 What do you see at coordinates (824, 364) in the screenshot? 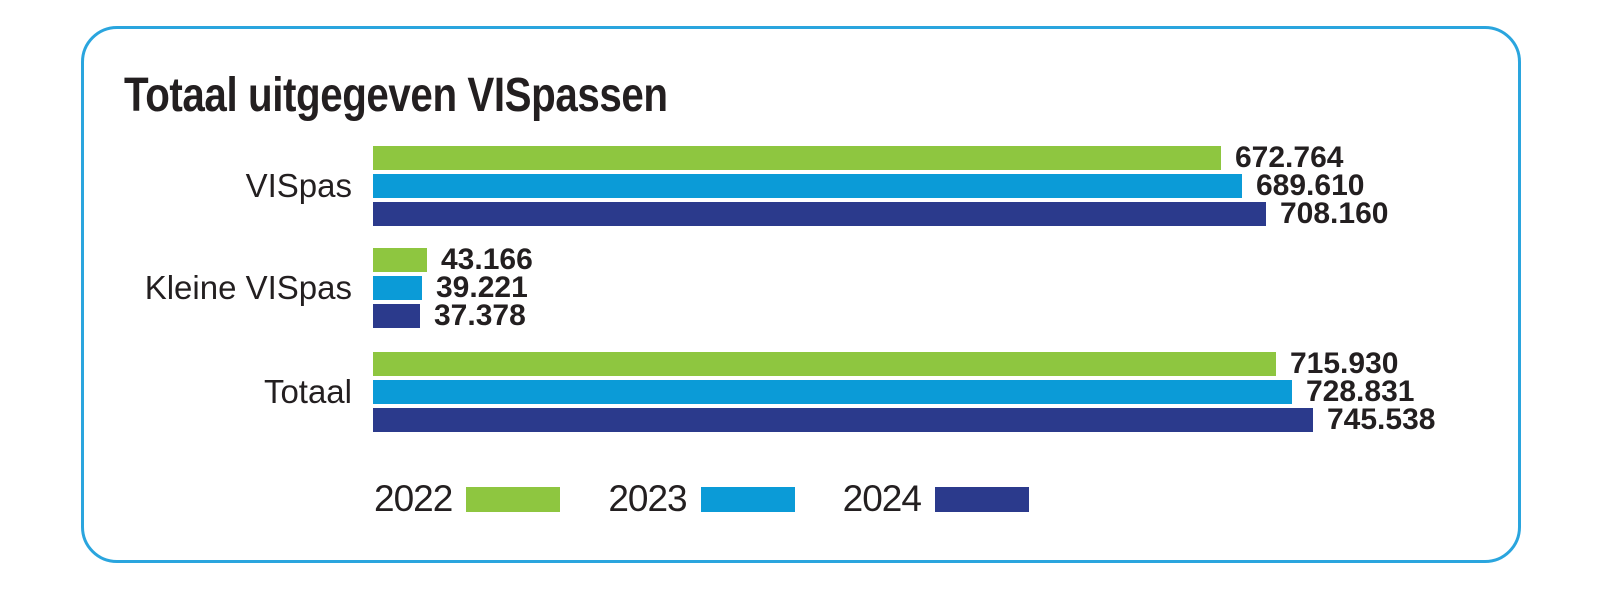
I see `bar-totaal-2022` at bounding box center [824, 364].